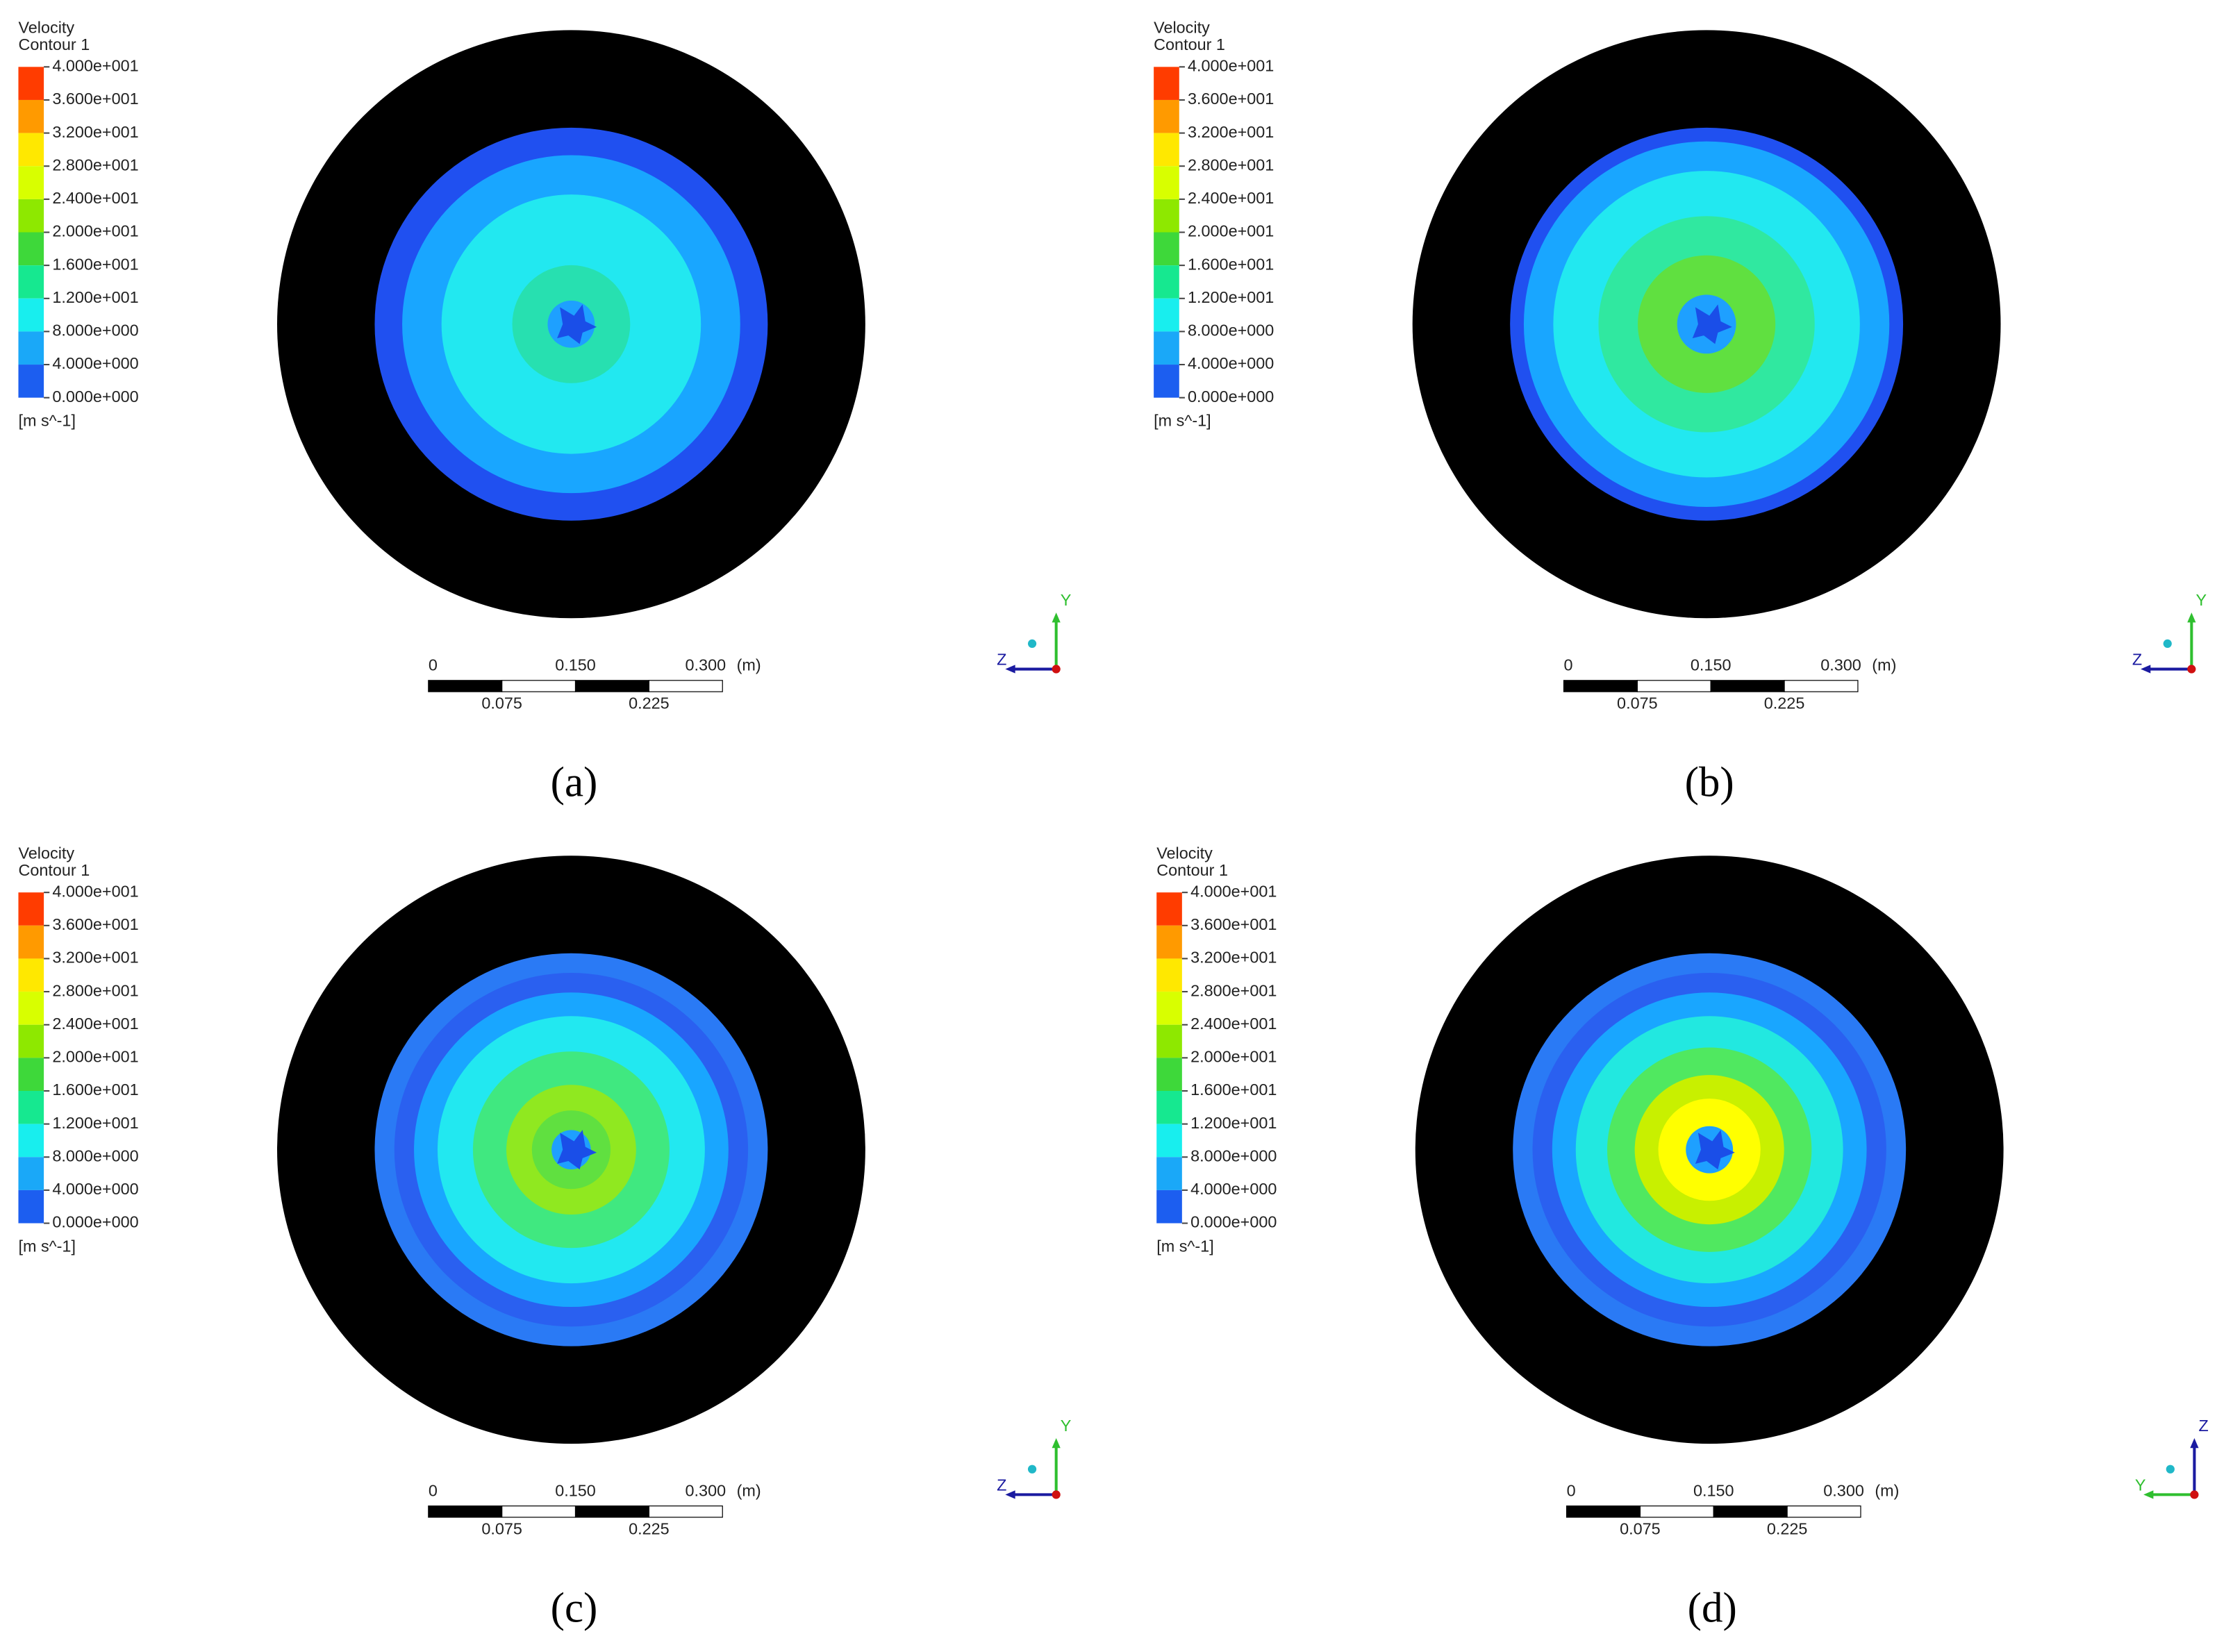 This screenshot has height=1652, width=2217. I want to click on panel-label: (a), so click(574, 783).